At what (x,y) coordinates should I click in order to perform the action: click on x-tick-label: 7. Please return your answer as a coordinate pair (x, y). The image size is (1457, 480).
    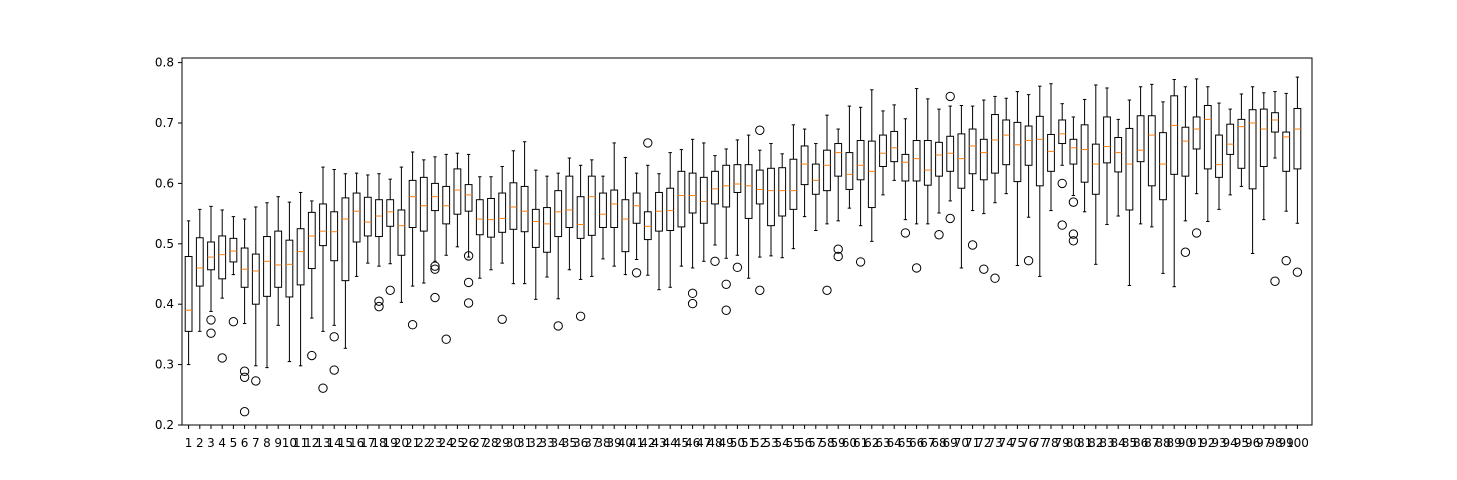
    Looking at the image, I should click on (256, 443).